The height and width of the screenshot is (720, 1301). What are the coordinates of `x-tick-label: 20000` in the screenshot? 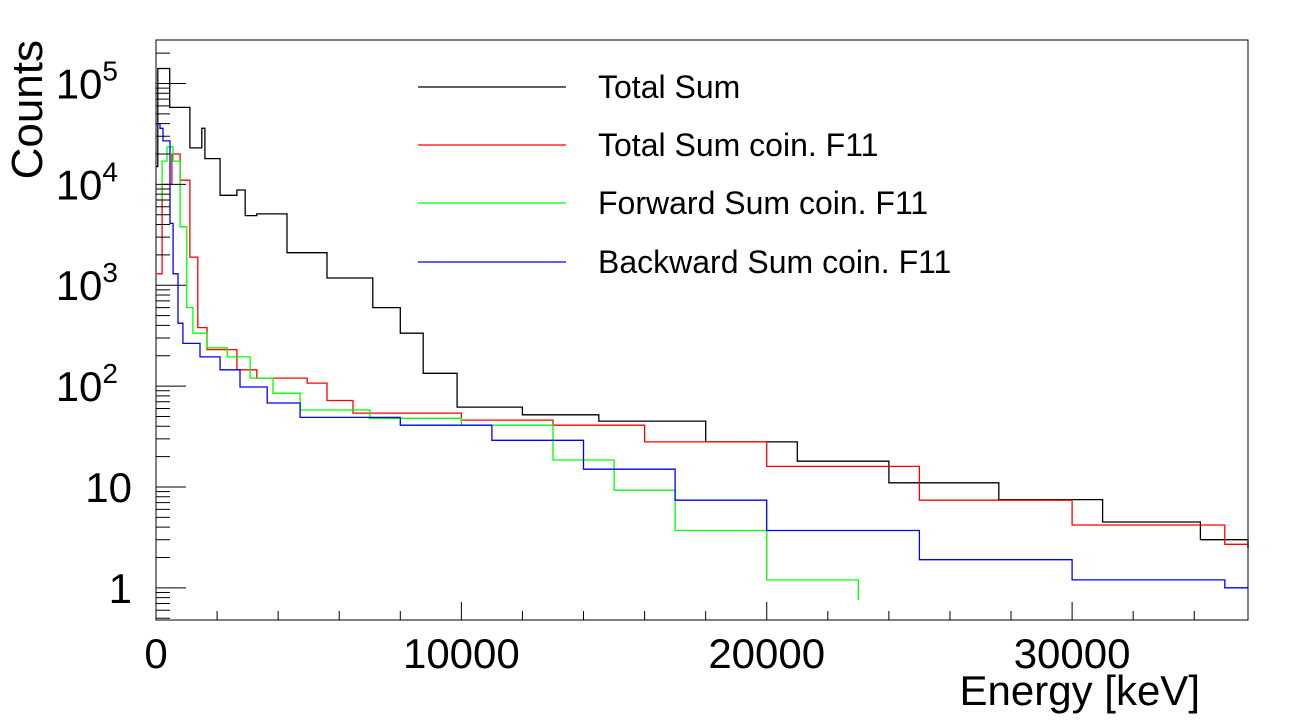 It's located at (766, 653).